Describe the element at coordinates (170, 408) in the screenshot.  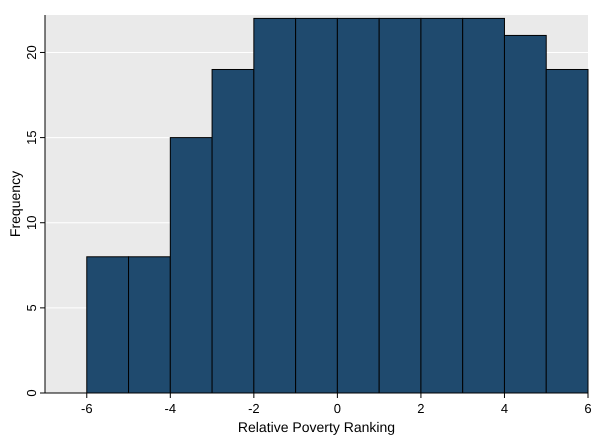
I see `x-tick-label: -4` at that location.